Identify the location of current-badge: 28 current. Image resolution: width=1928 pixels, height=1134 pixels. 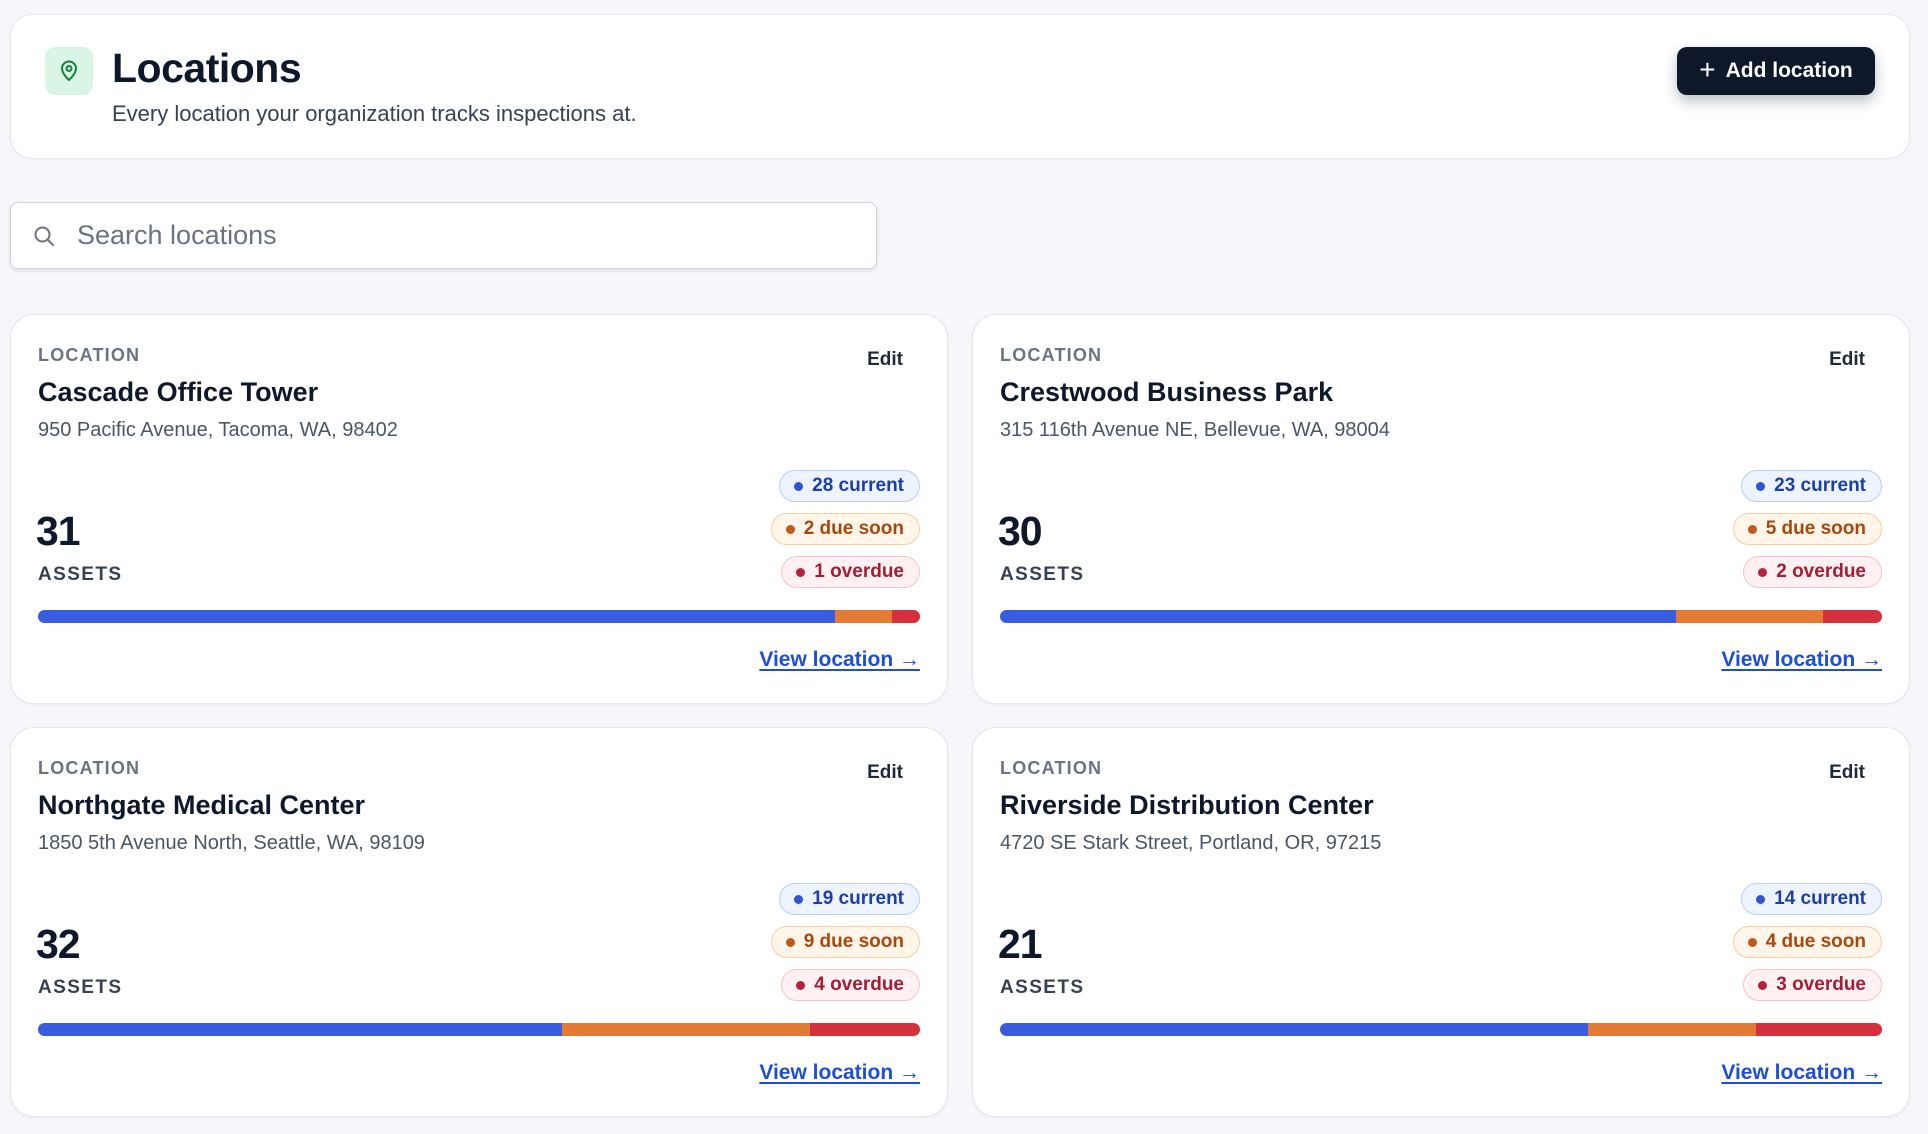
(849, 486).